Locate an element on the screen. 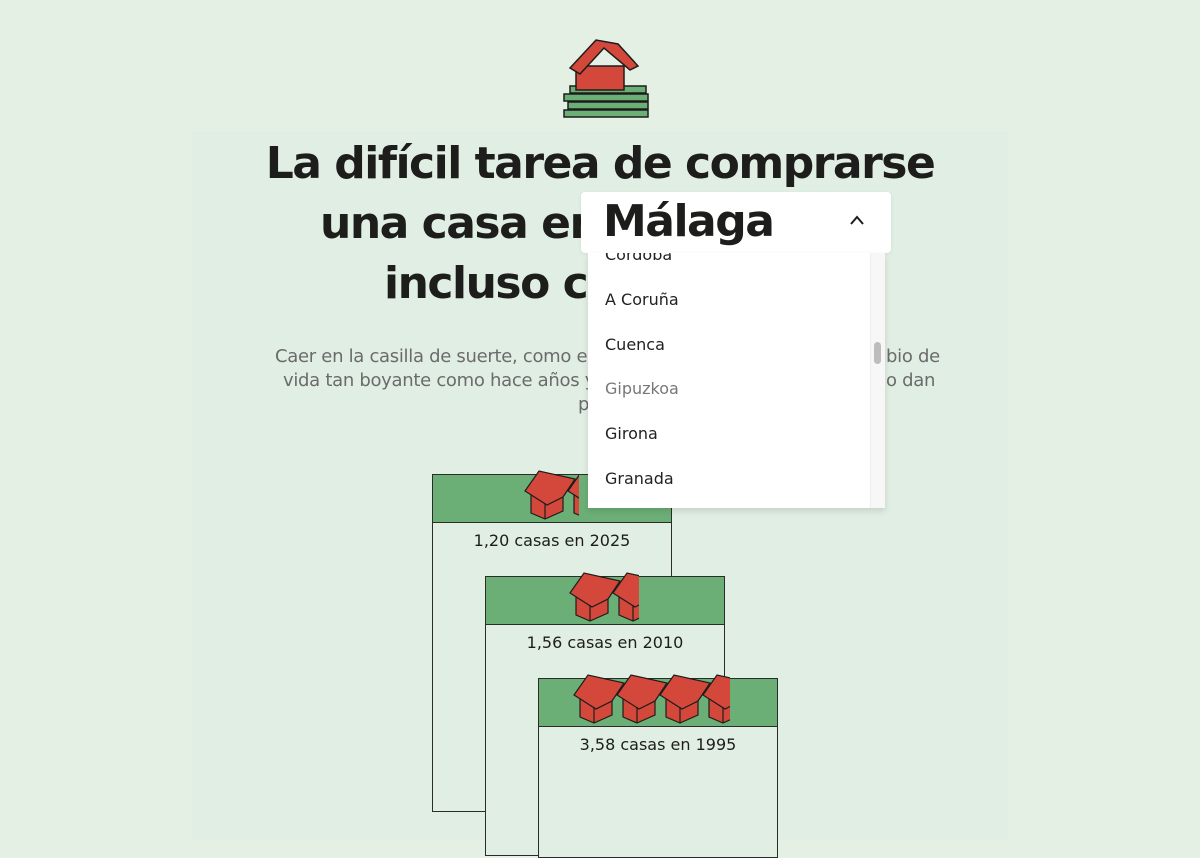  intro-text: Caer en la casilla de suerte, como en is located at coordinates (437, 356).